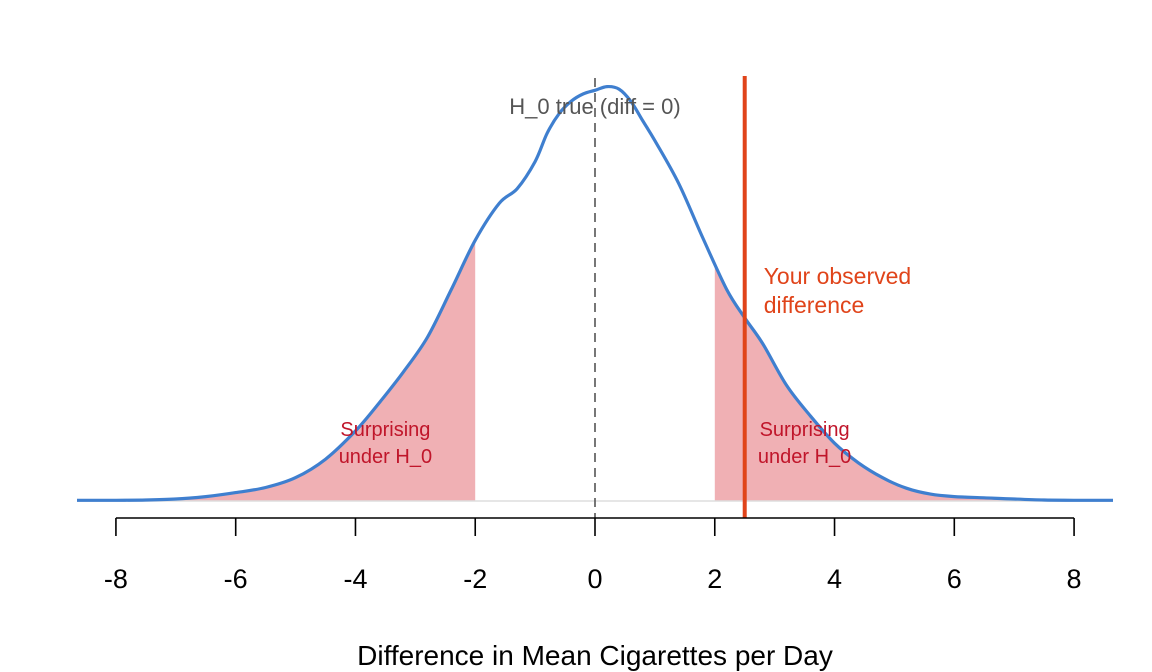  What do you see at coordinates (475, 579) in the screenshot?
I see `x-tick-label: -2` at bounding box center [475, 579].